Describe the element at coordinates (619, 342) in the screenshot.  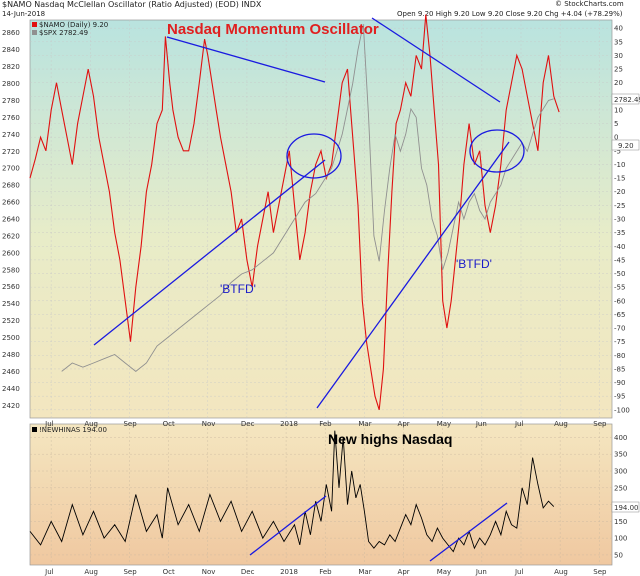
I see `oscillator-tick-label: -75` at that location.